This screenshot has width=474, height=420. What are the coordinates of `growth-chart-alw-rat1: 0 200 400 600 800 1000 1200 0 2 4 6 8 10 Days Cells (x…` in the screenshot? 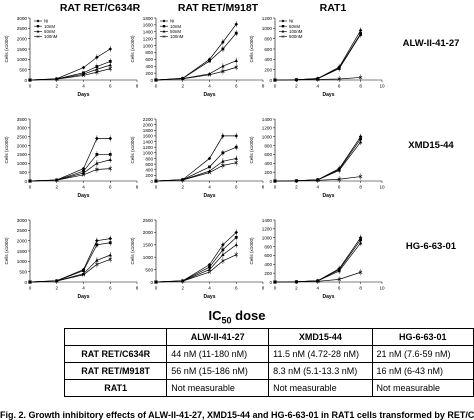 It's located at (317, 57).